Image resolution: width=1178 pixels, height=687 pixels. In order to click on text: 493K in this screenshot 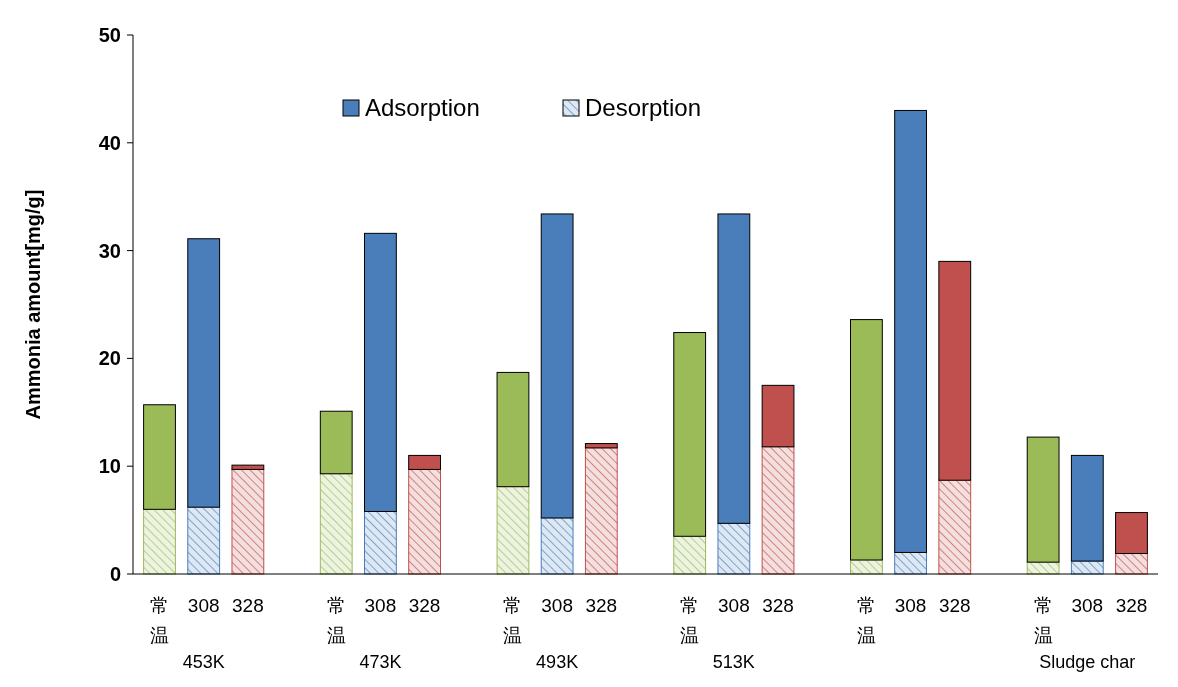, I will do `click(557, 662)`.